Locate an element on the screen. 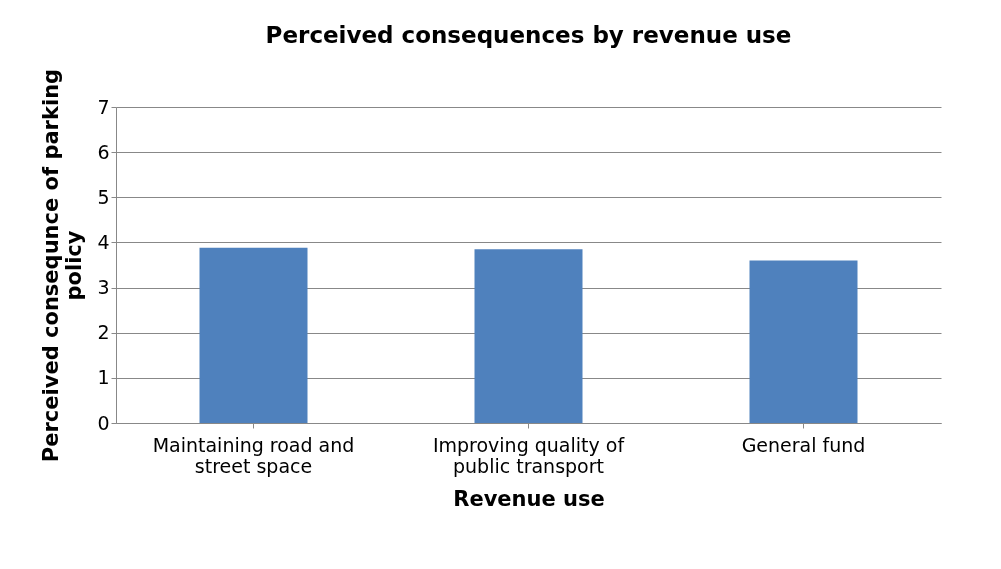  y-tick-label: 7 is located at coordinates (103, 106).